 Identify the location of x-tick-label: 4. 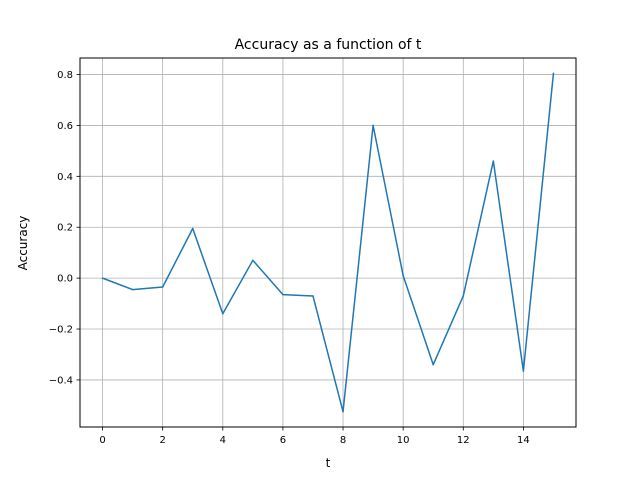
(223, 440).